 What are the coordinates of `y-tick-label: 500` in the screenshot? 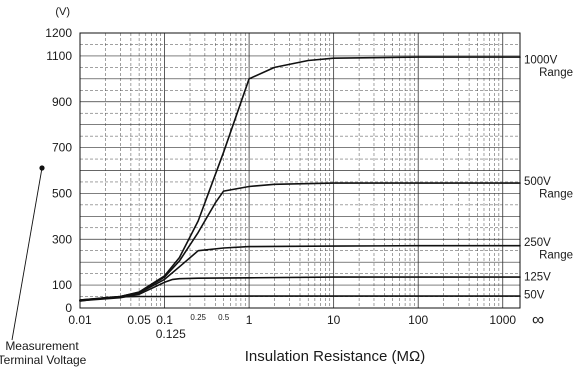 It's located at (62, 193).